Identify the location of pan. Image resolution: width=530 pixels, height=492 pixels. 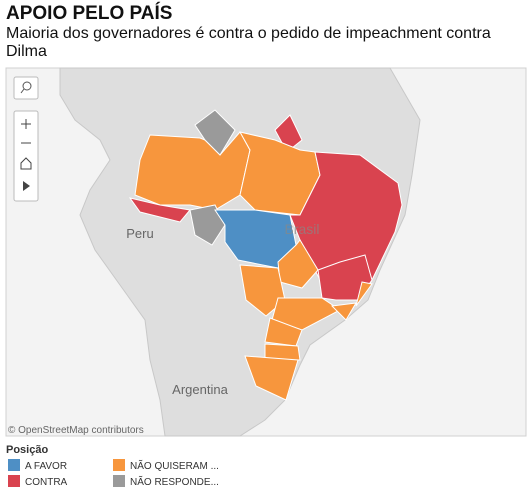
(26, 186).